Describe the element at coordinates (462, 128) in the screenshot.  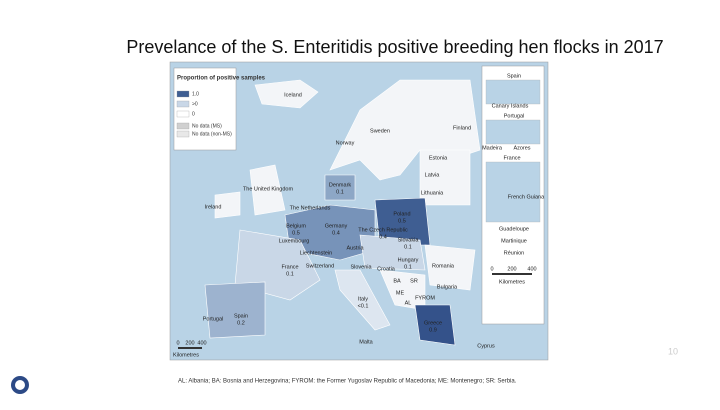
I see `country-name: Finland` at that location.